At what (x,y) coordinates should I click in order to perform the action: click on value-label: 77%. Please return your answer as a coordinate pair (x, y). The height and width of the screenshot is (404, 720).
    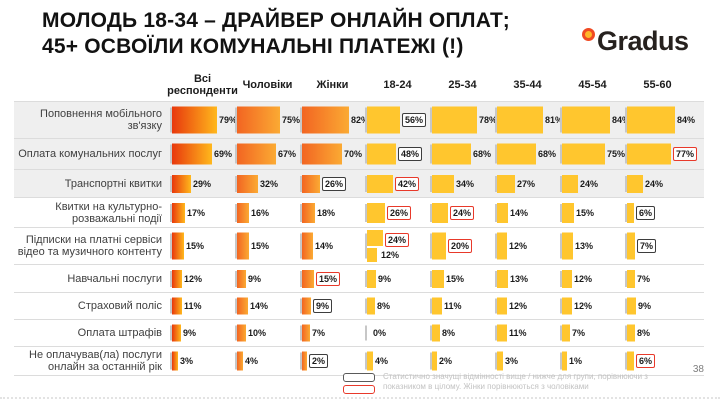
    Looking at the image, I should click on (685, 154).